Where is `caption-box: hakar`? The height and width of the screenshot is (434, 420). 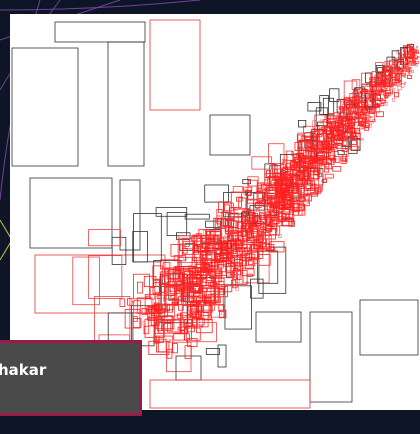 caption-box: hakar is located at coordinates (71, 378).